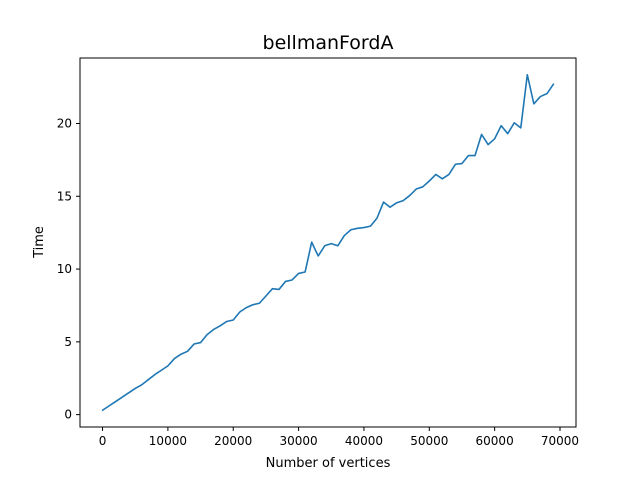 The width and height of the screenshot is (640, 480). I want to click on x-tick-label: 60000, so click(495, 441).